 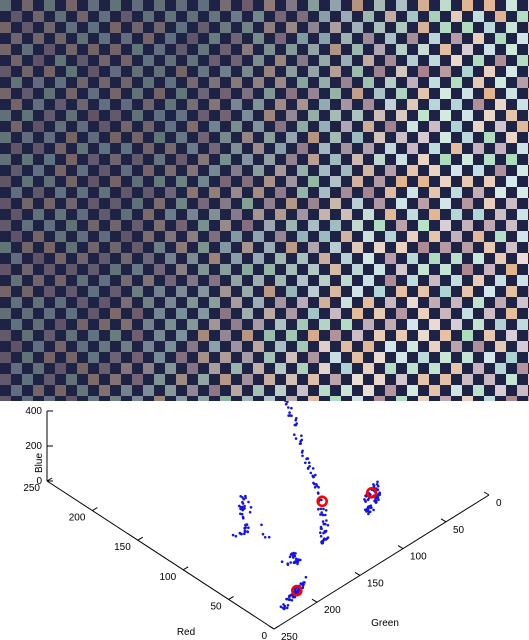 What do you see at coordinates (499, 503) in the screenshot?
I see `green-tick-label: 0` at bounding box center [499, 503].